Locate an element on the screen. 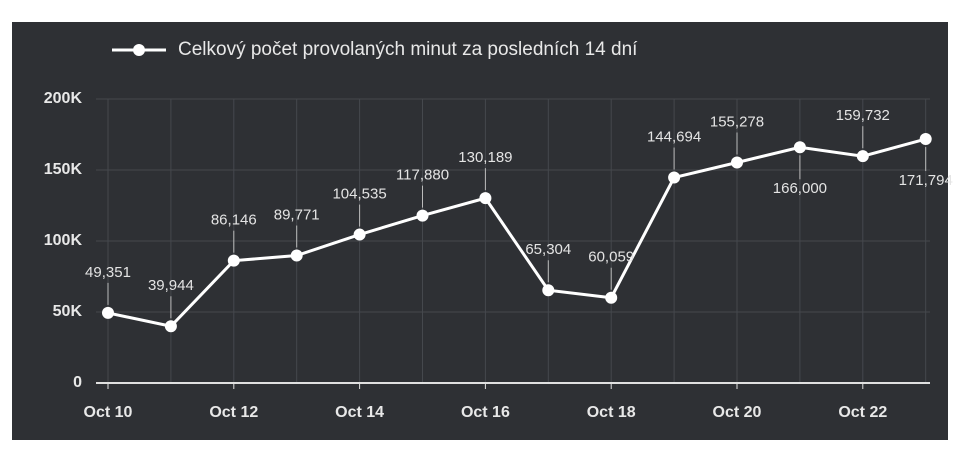  data-label: 39,944 is located at coordinates (171, 285).